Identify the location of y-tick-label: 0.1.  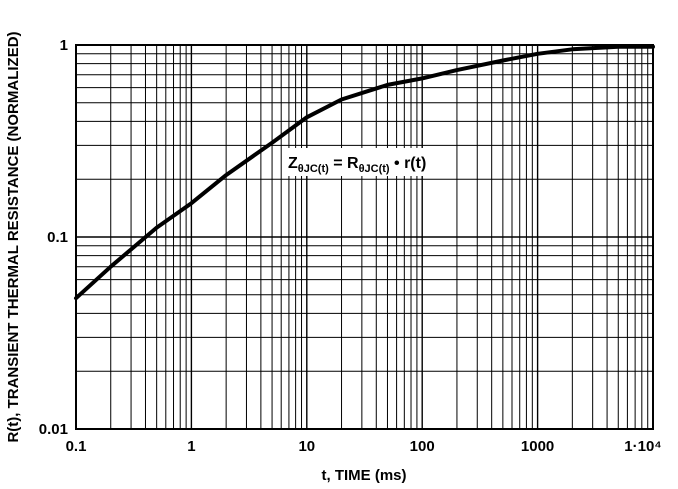
(57, 237).